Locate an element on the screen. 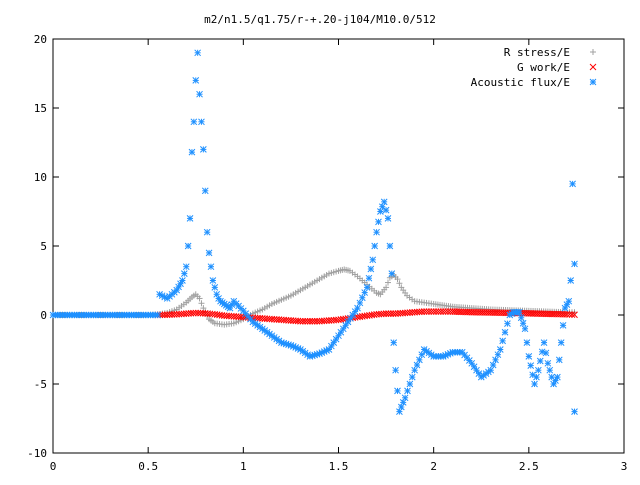 This screenshot has height=485, width=640. x-tick-label: 2 is located at coordinates (433, 466).